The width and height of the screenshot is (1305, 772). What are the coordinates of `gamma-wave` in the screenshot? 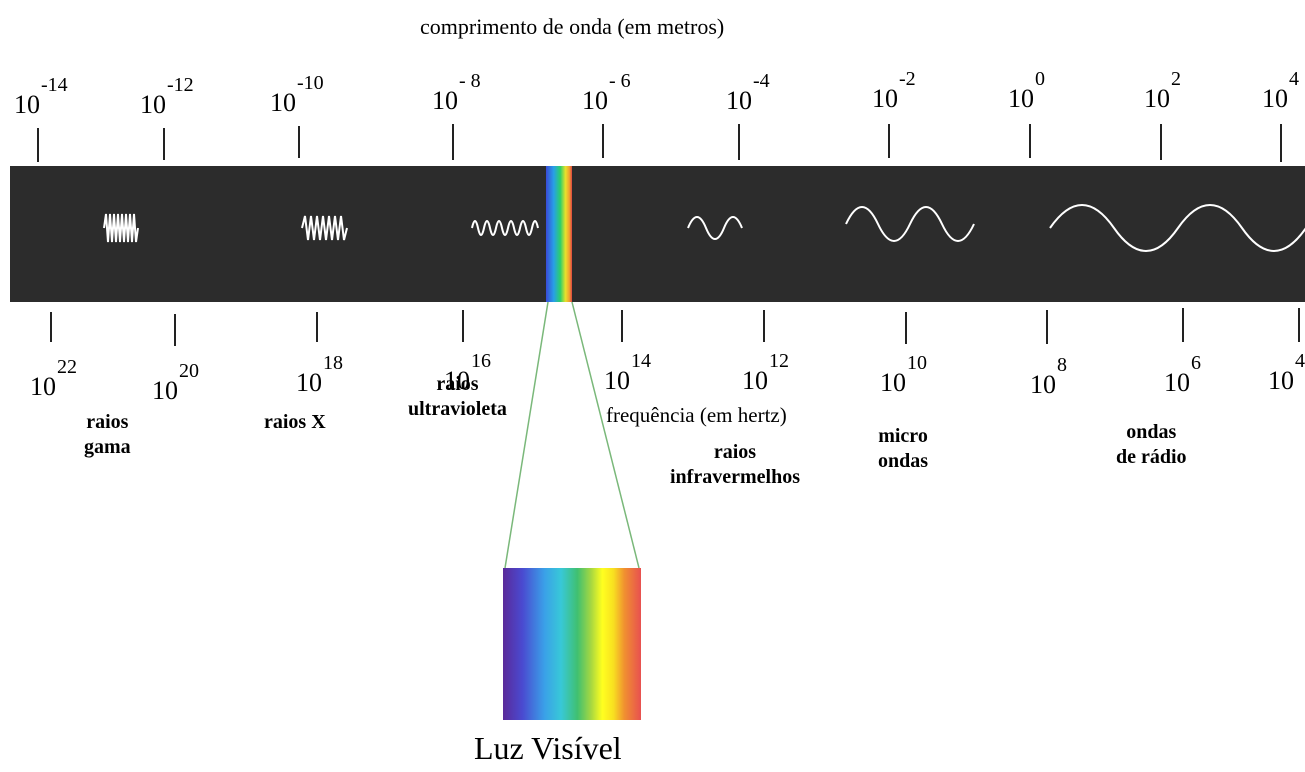 It's located at (121, 228).